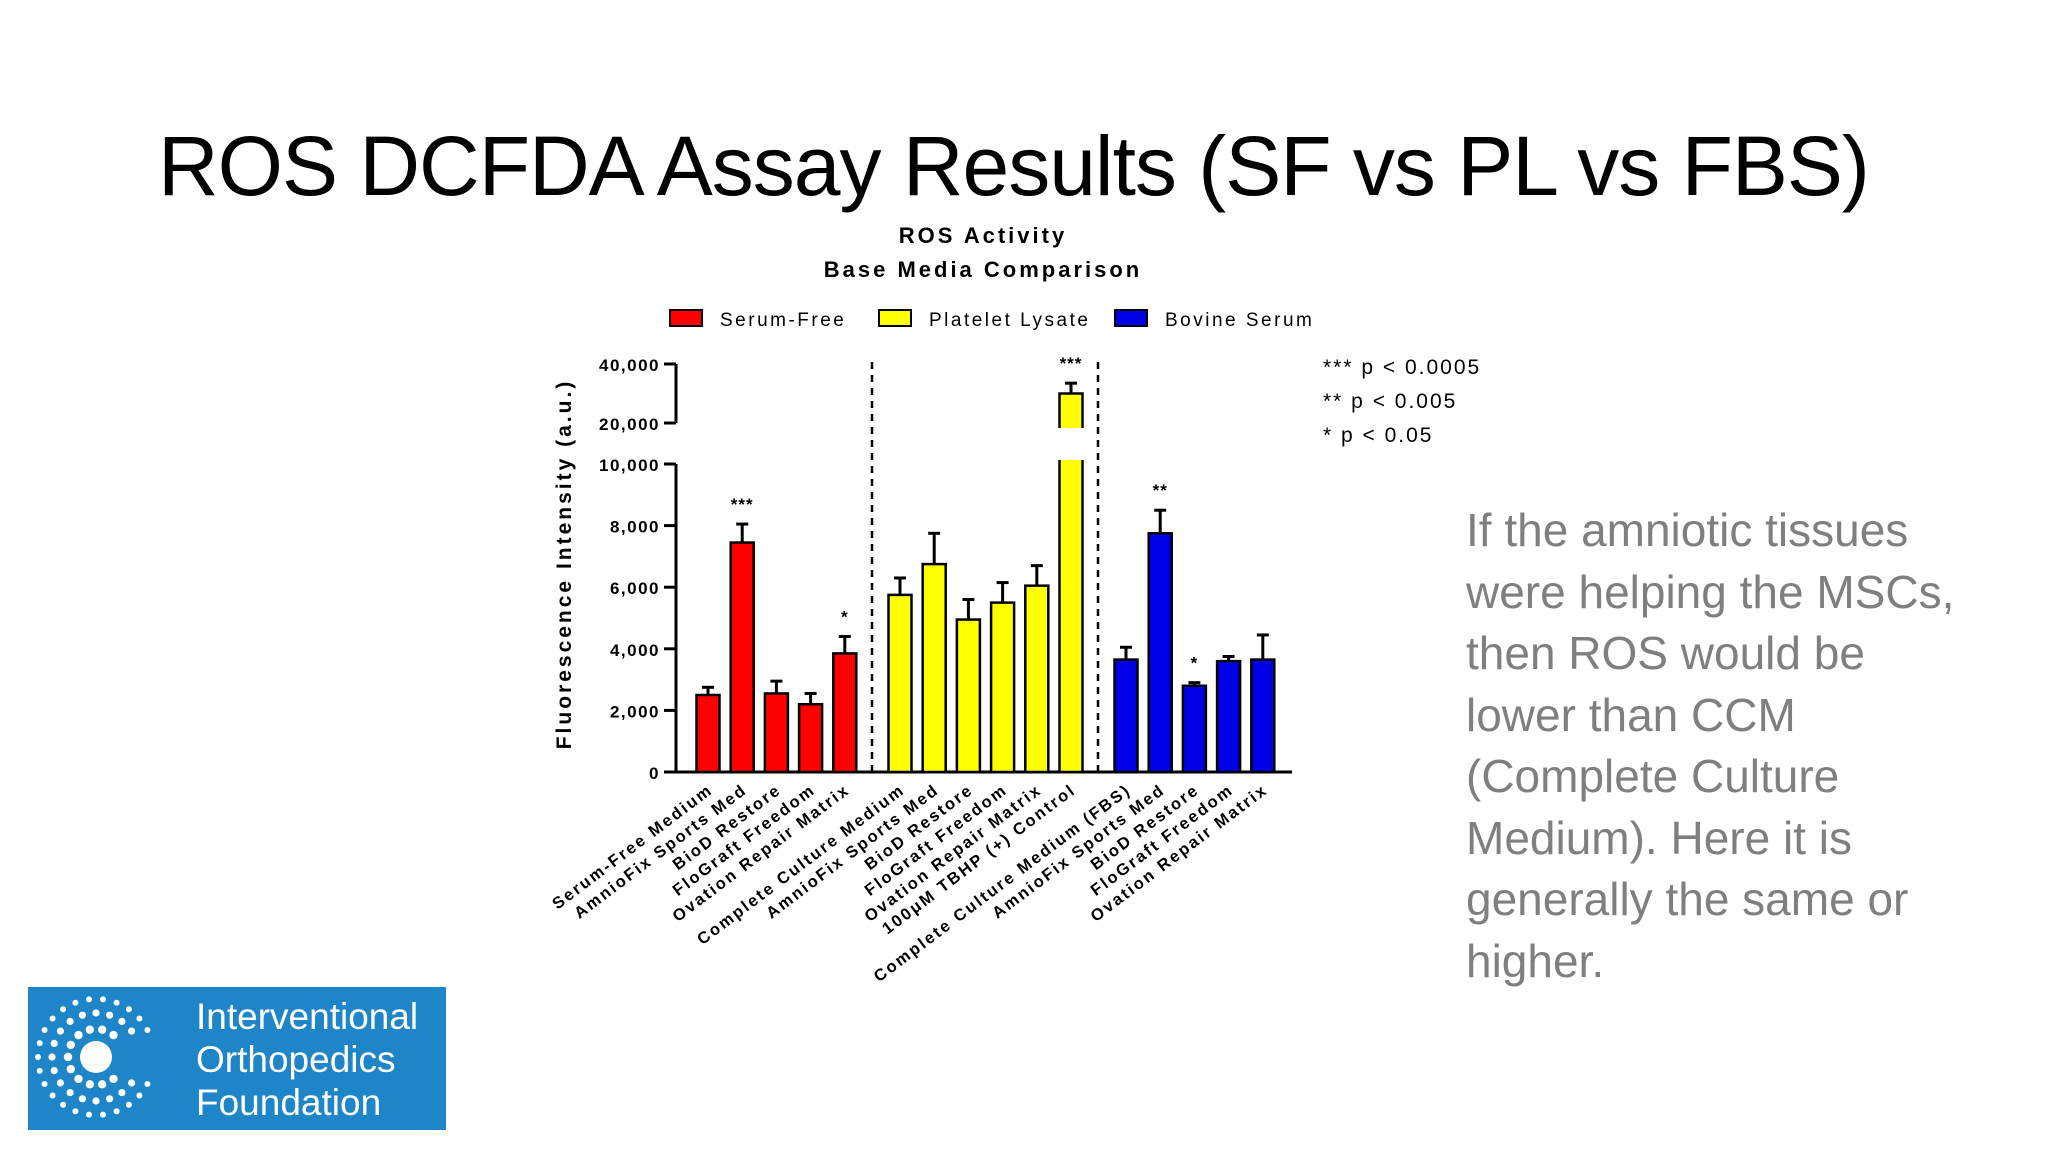  Describe the element at coordinates (635, 711) in the screenshot. I see `y-tick-label-lower-2: 2,000` at that location.